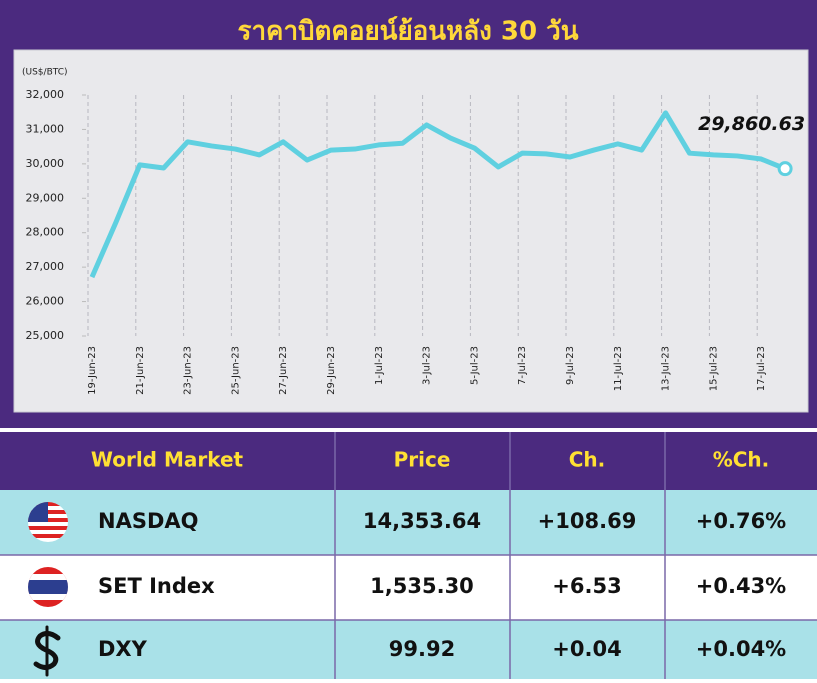 The height and width of the screenshot is (683, 817). I want to click on table-header-cell: Ch., so click(587, 460).